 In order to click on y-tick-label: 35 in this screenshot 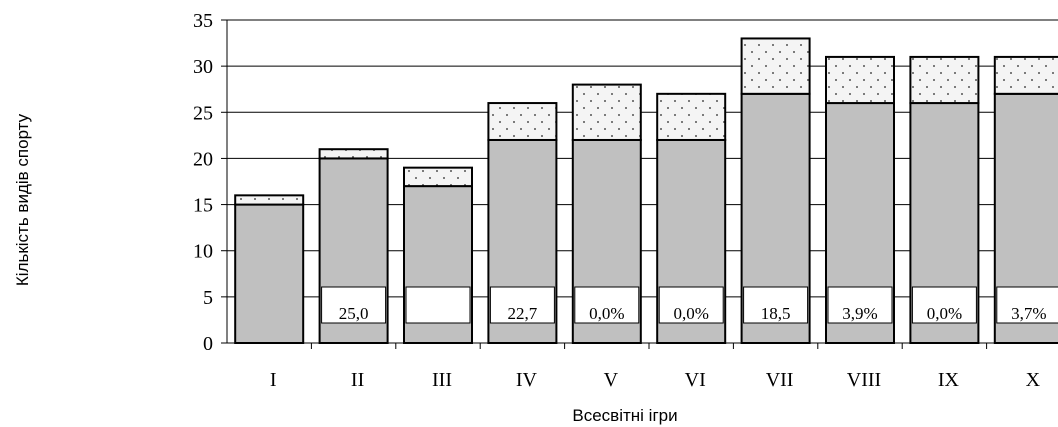, I will do `click(203, 21)`.